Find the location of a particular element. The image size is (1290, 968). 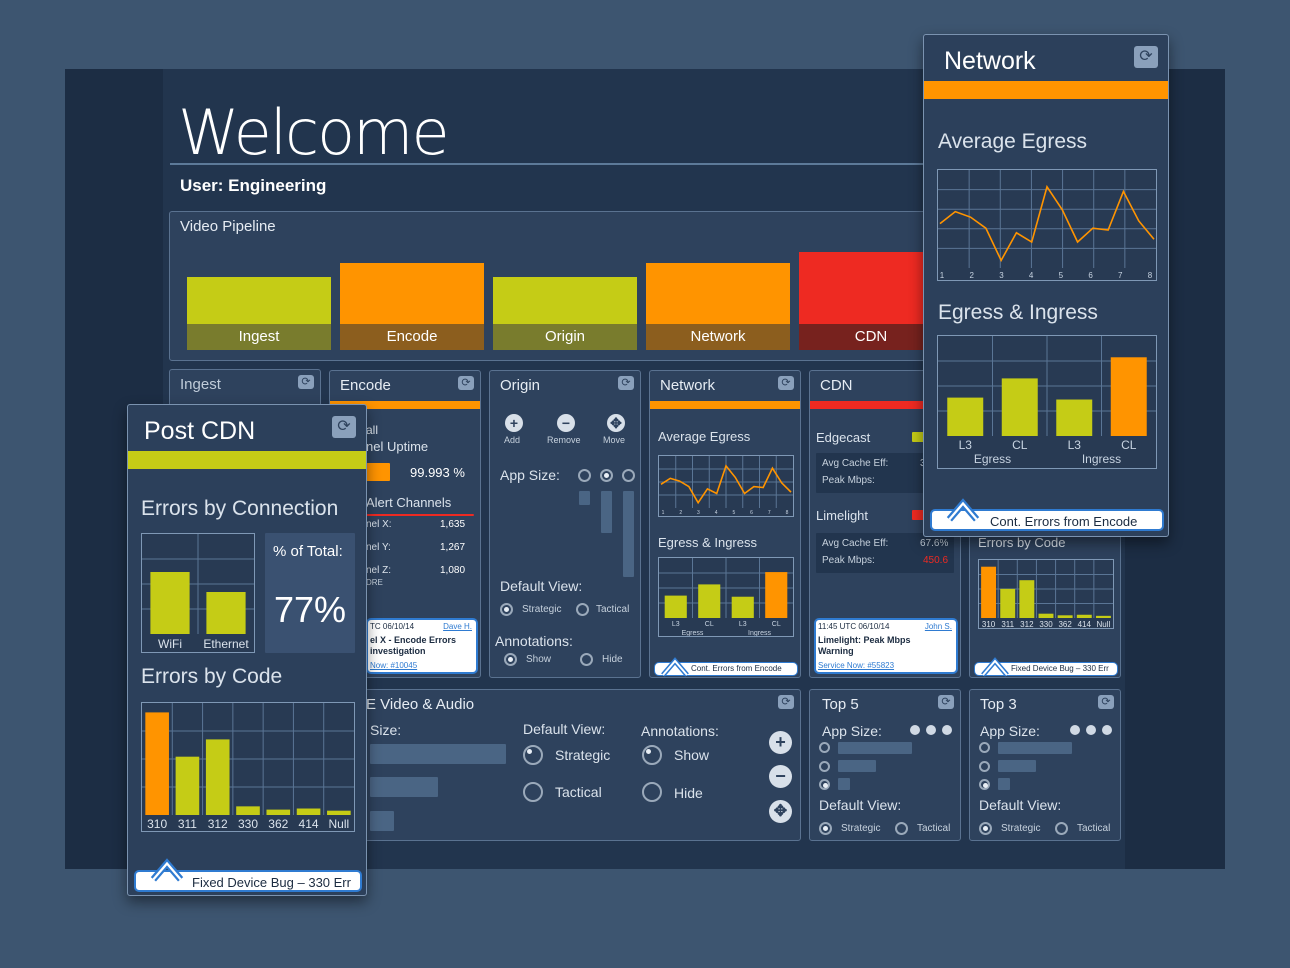

bar-label: L3 is located at coordinates (966, 445).